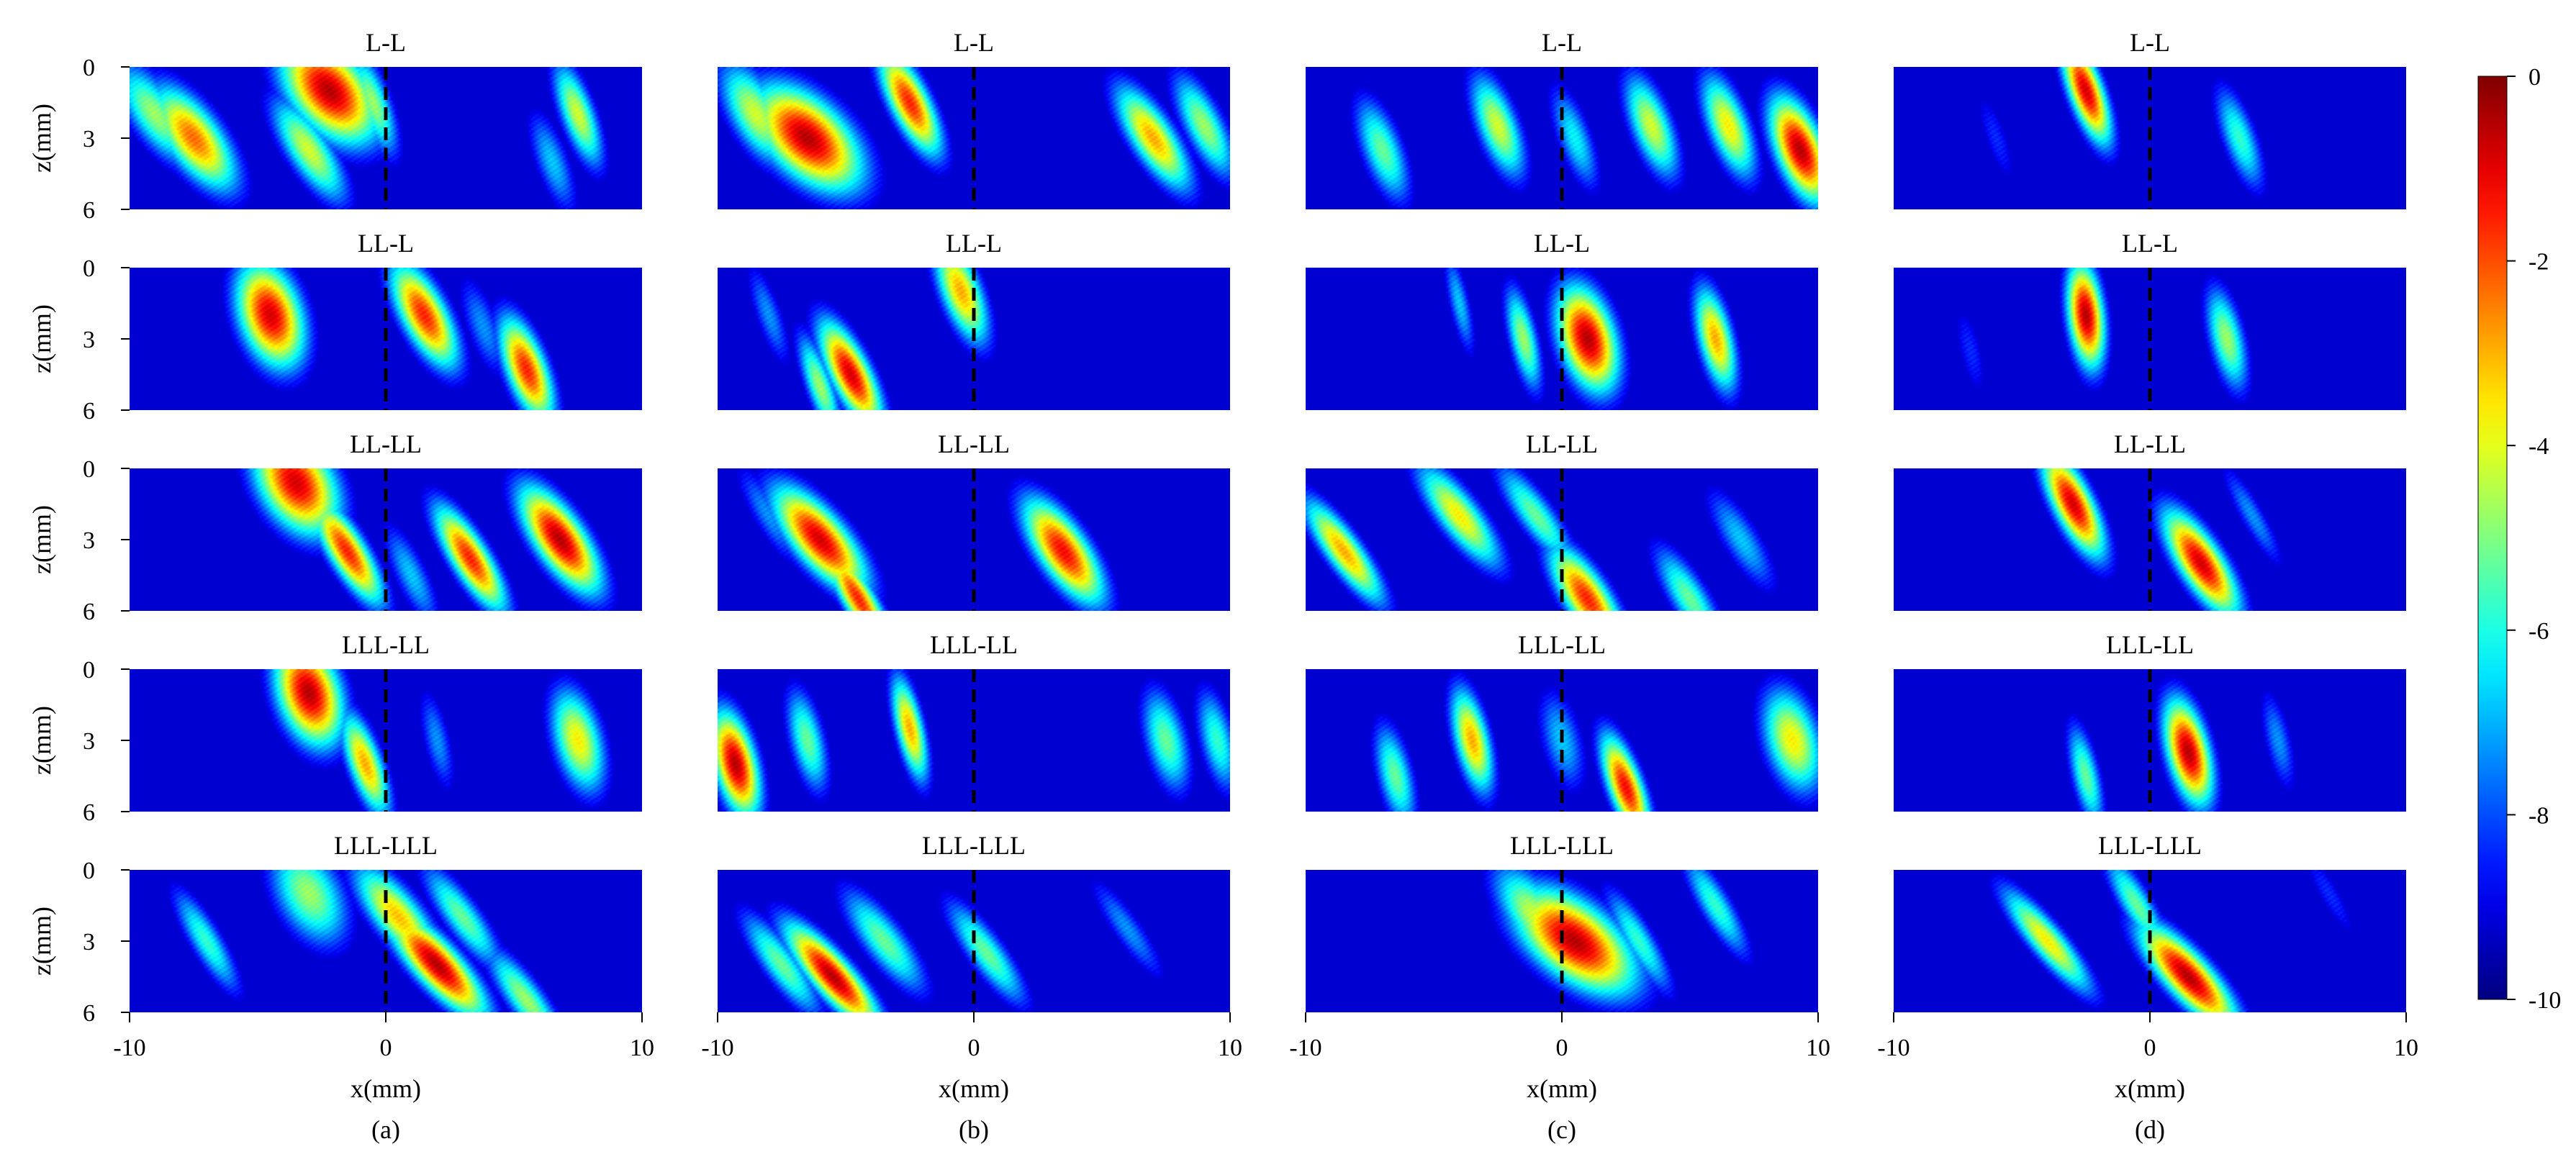 This screenshot has width=2576, height=1162. I want to click on panel-d-ll-ll: LL-LL, so click(2150, 520).